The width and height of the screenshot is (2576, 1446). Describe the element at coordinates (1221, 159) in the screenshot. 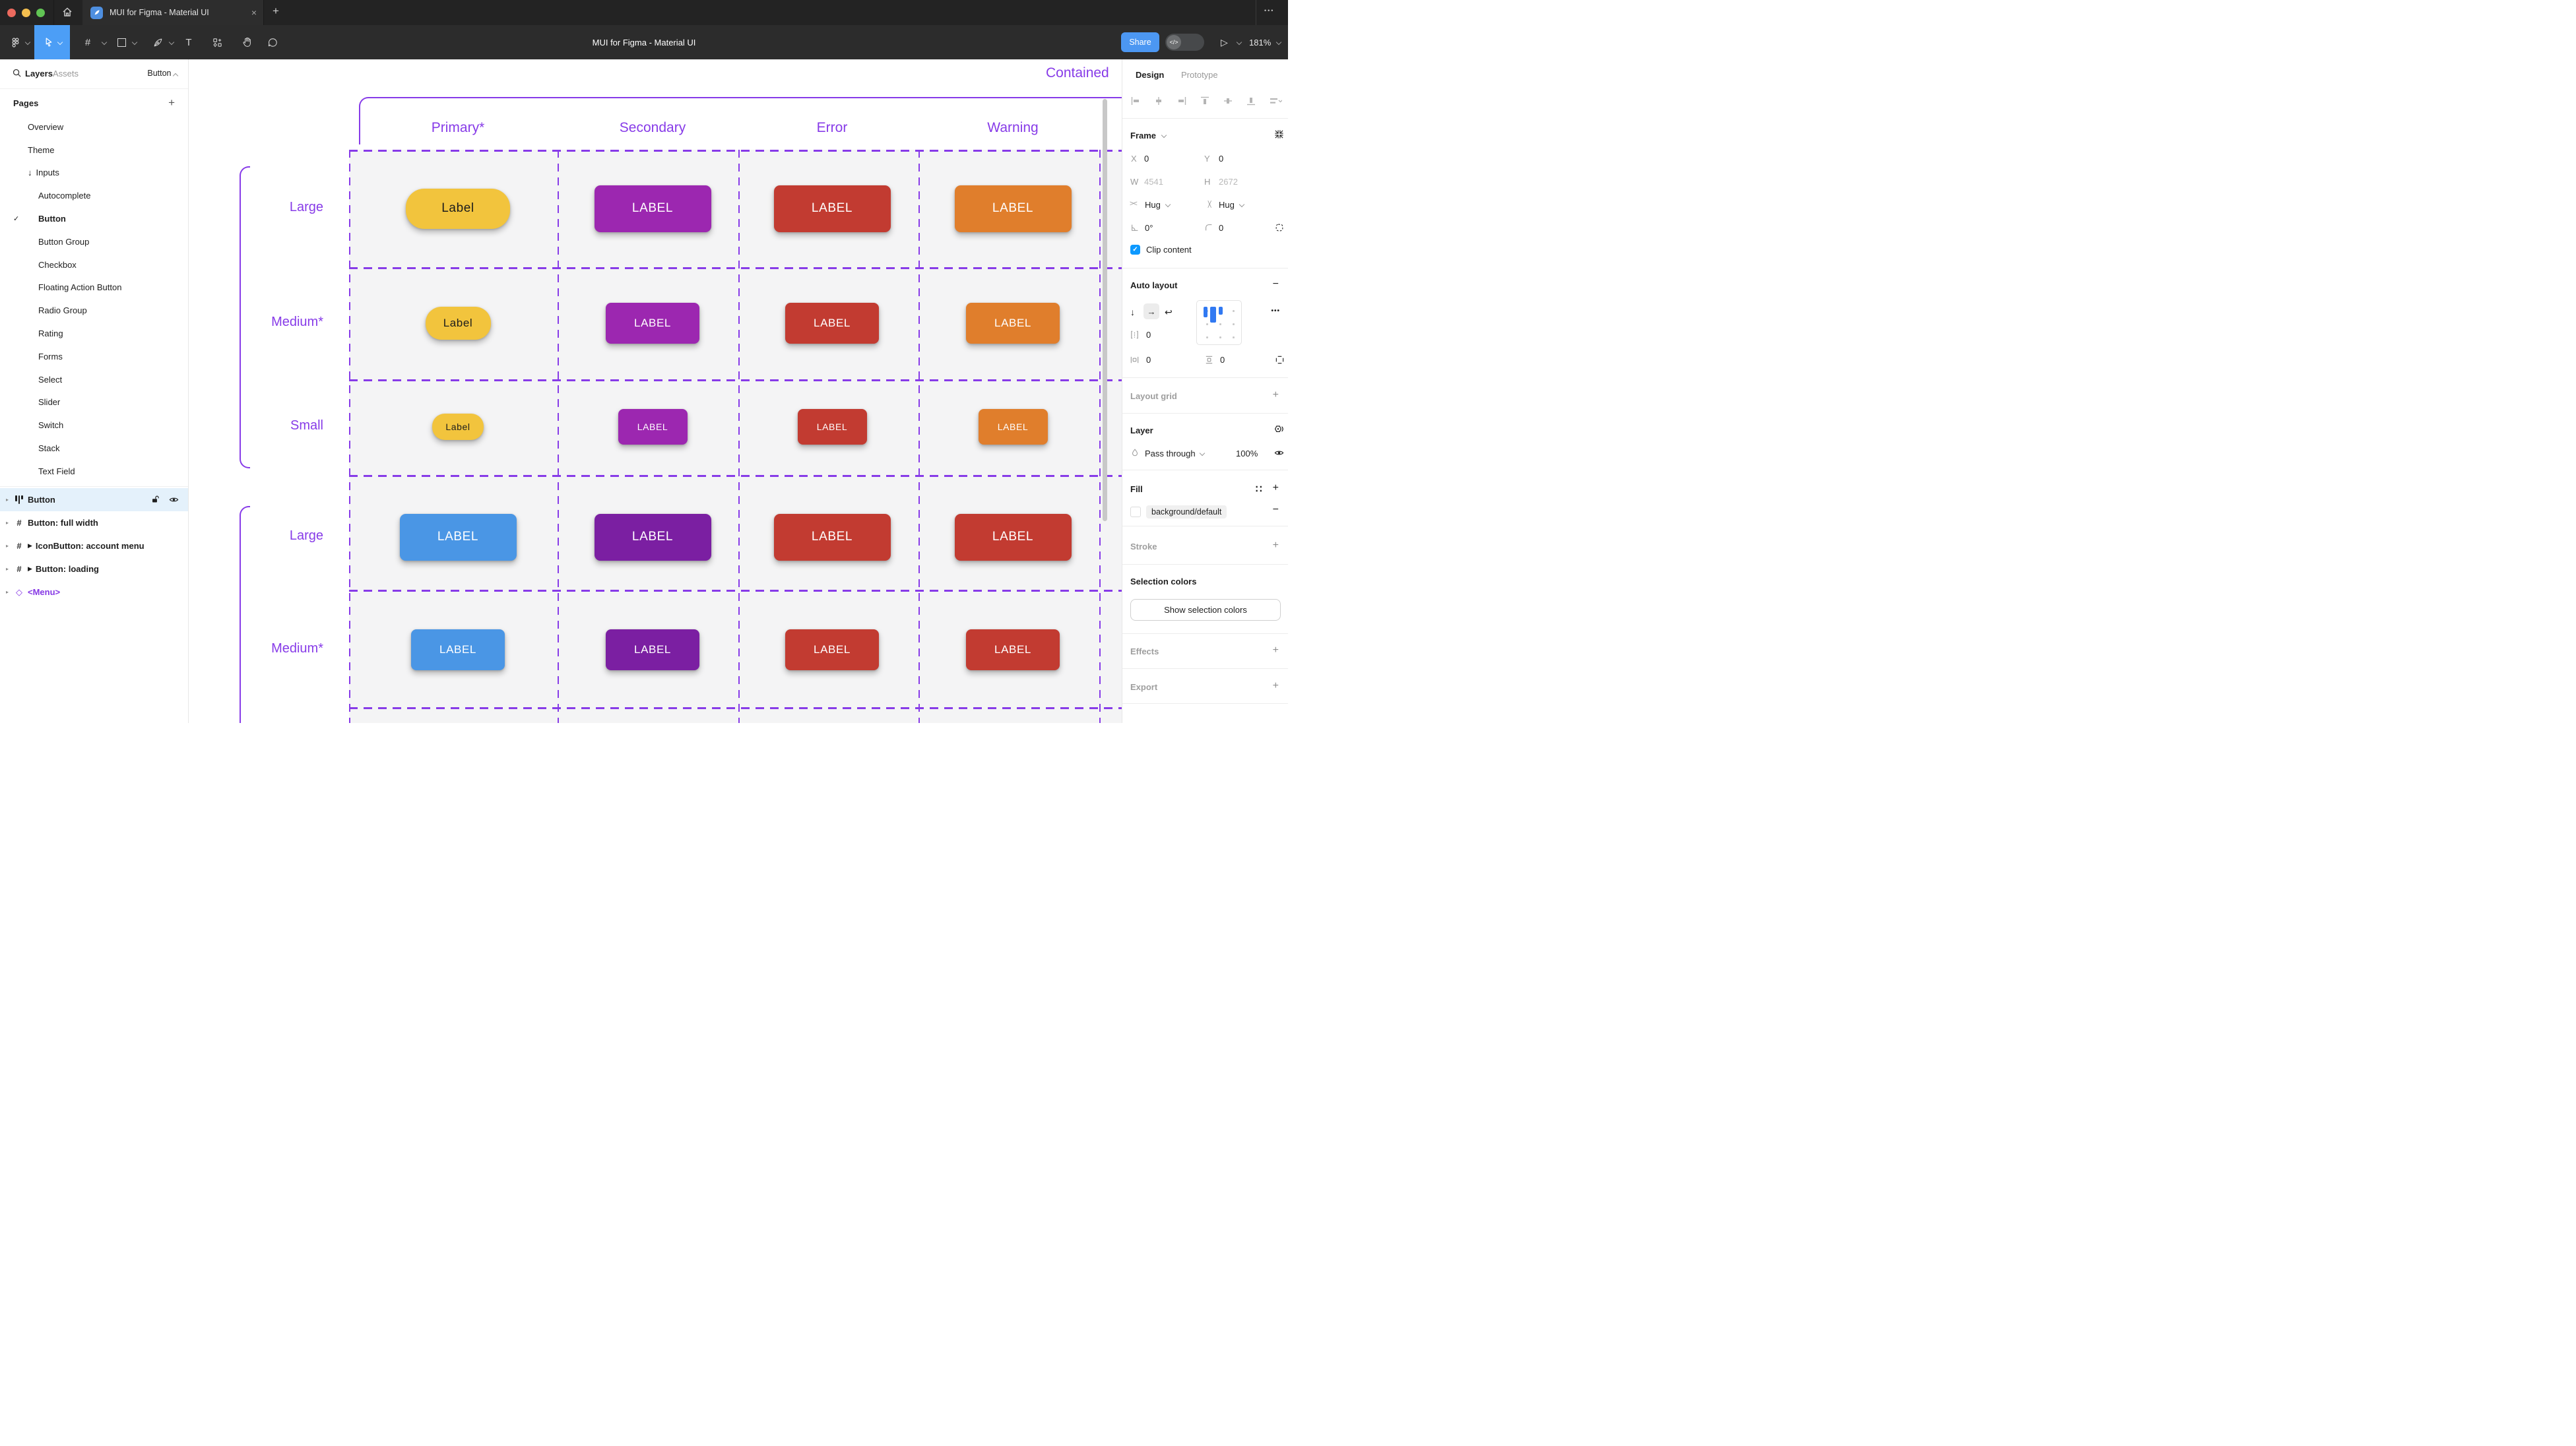

I see `y-value: 0` at that location.